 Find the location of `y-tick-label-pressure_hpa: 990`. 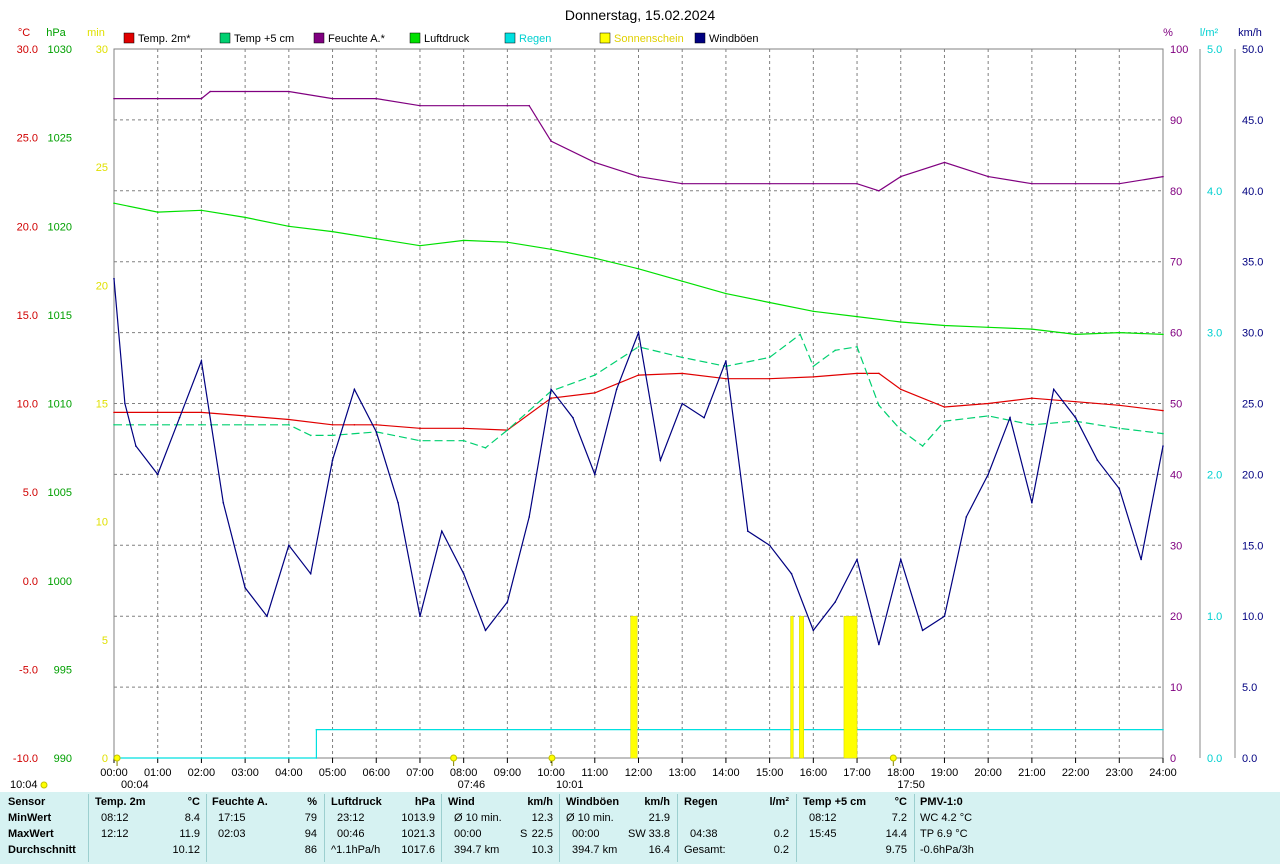

y-tick-label-pressure_hpa: 990 is located at coordinates (63, 759).